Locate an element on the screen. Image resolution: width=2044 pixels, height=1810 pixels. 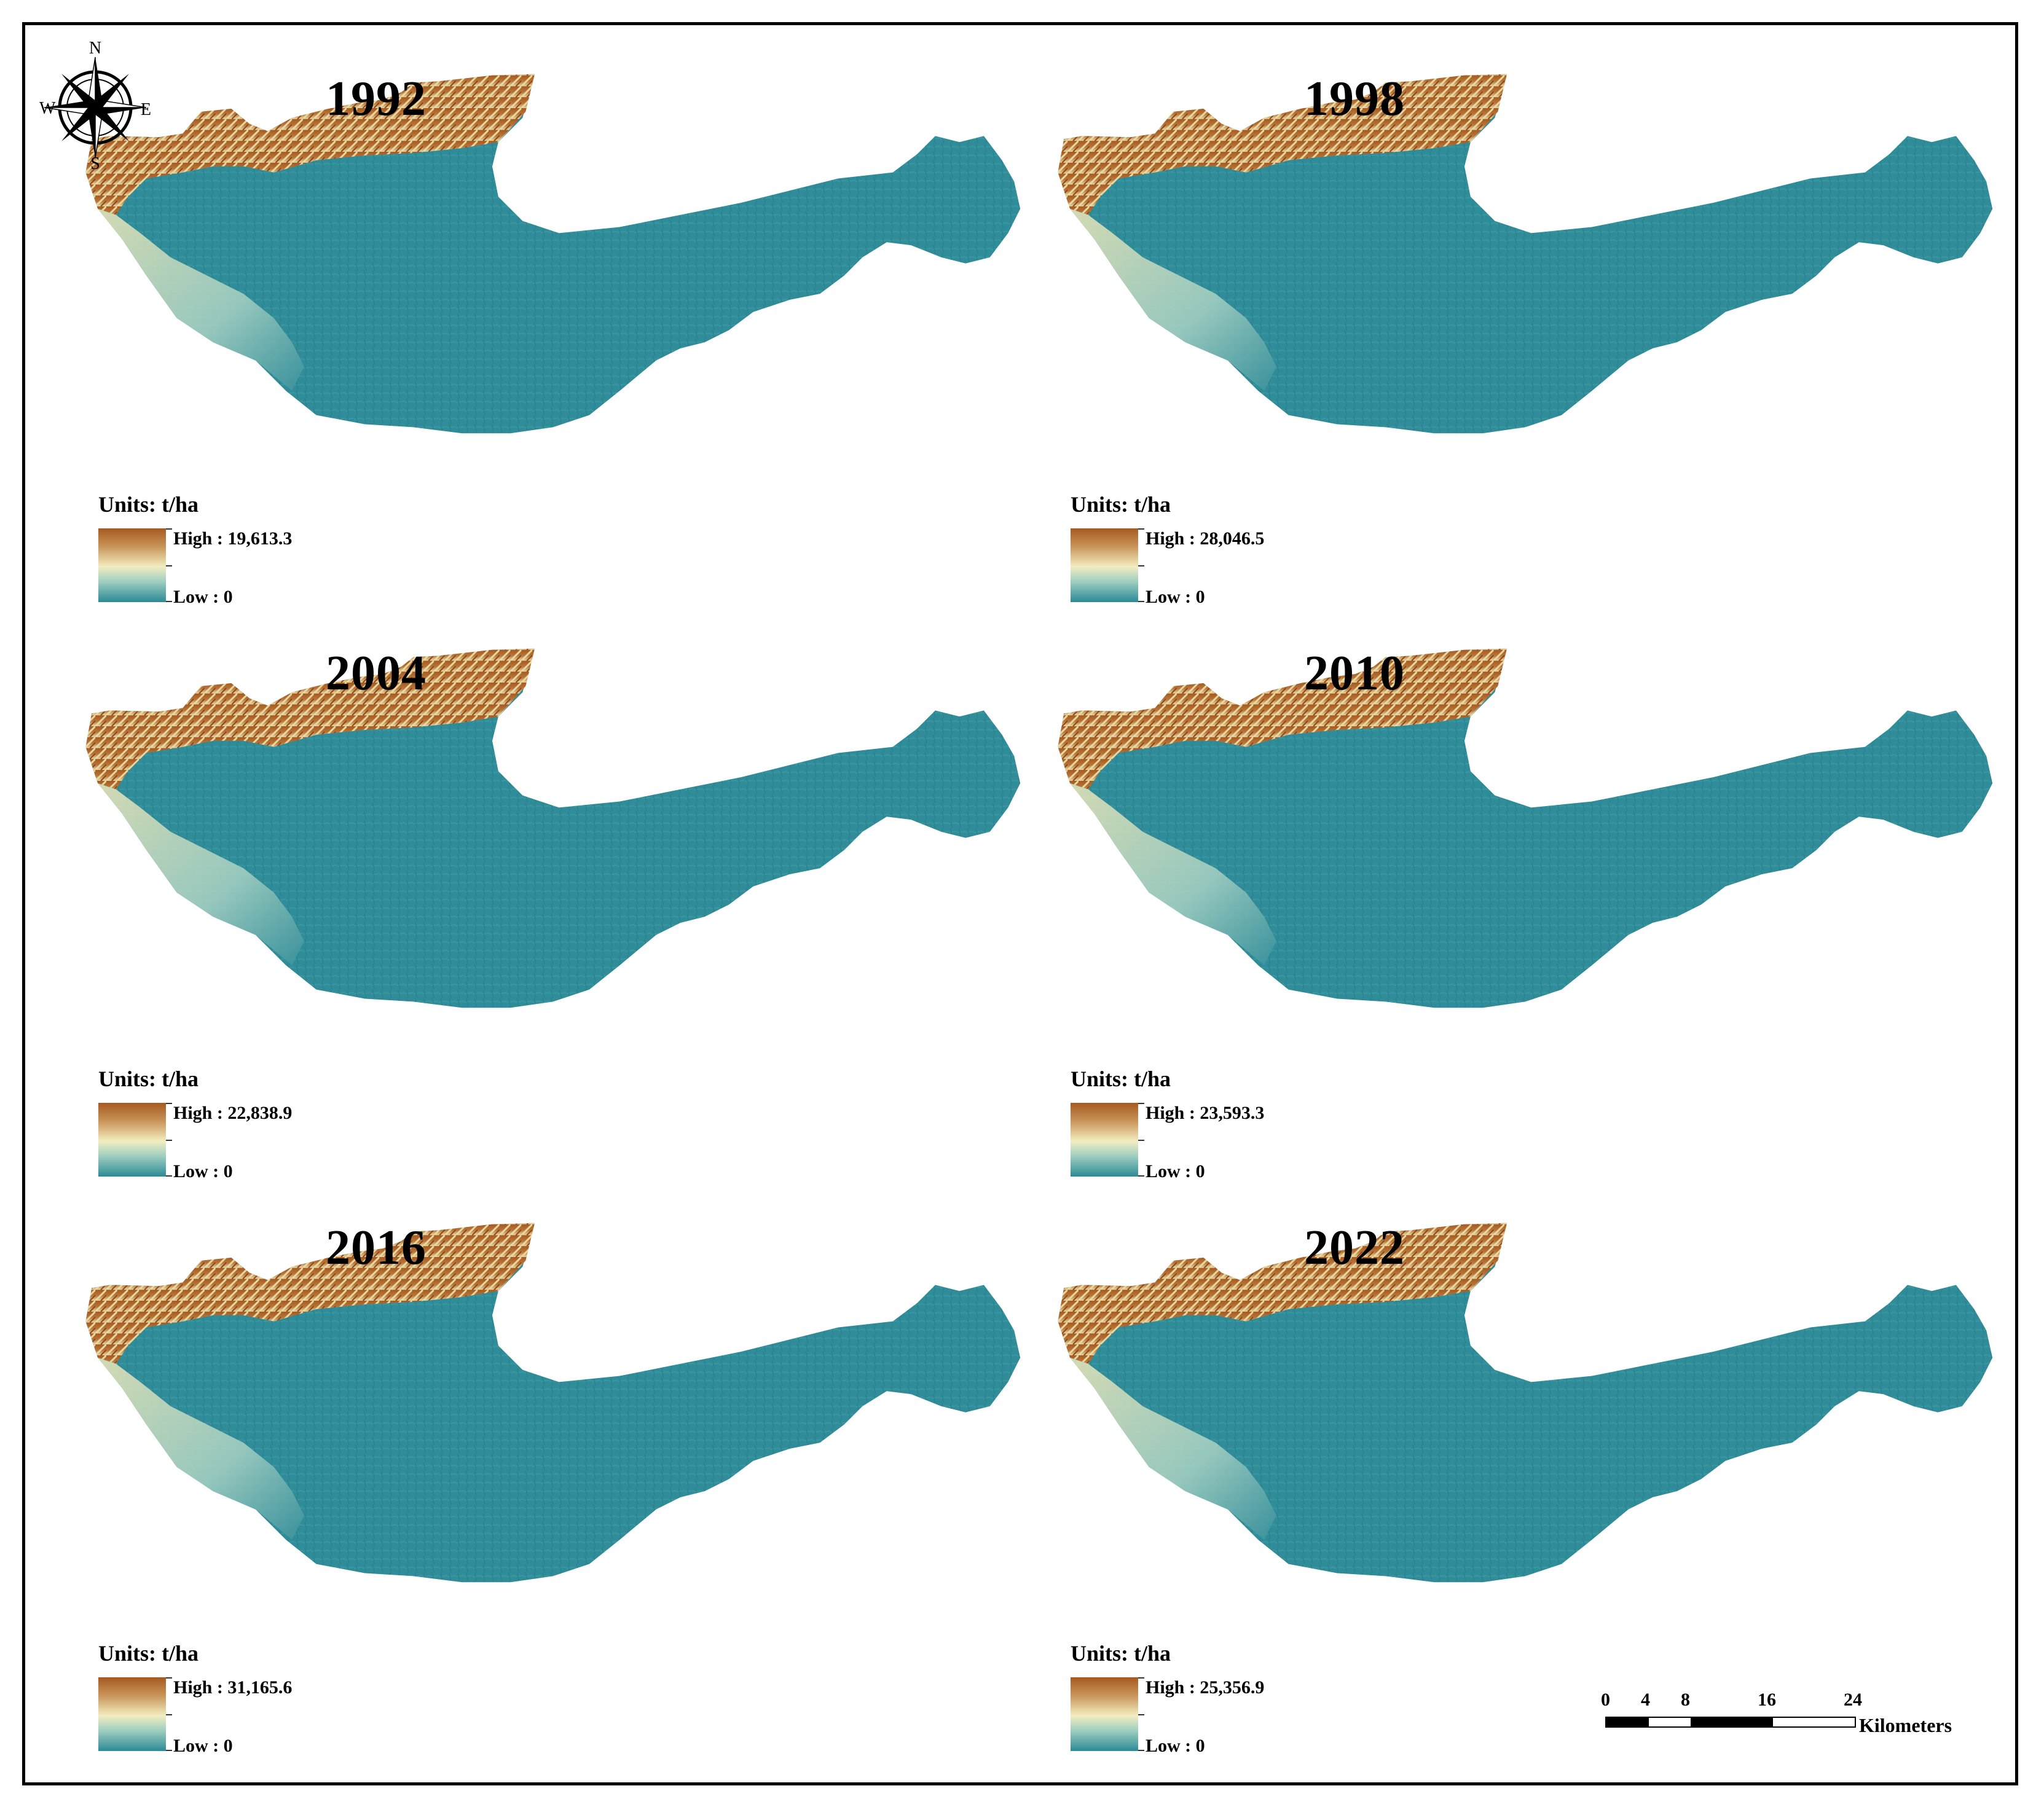
compass-e: E is located at coordinates (146, 109).